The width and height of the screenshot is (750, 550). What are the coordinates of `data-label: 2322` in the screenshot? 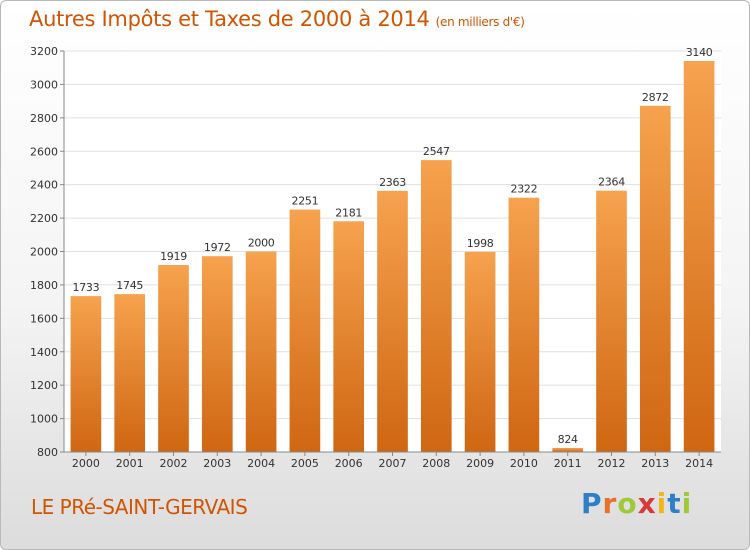 It's located at (524, 189).